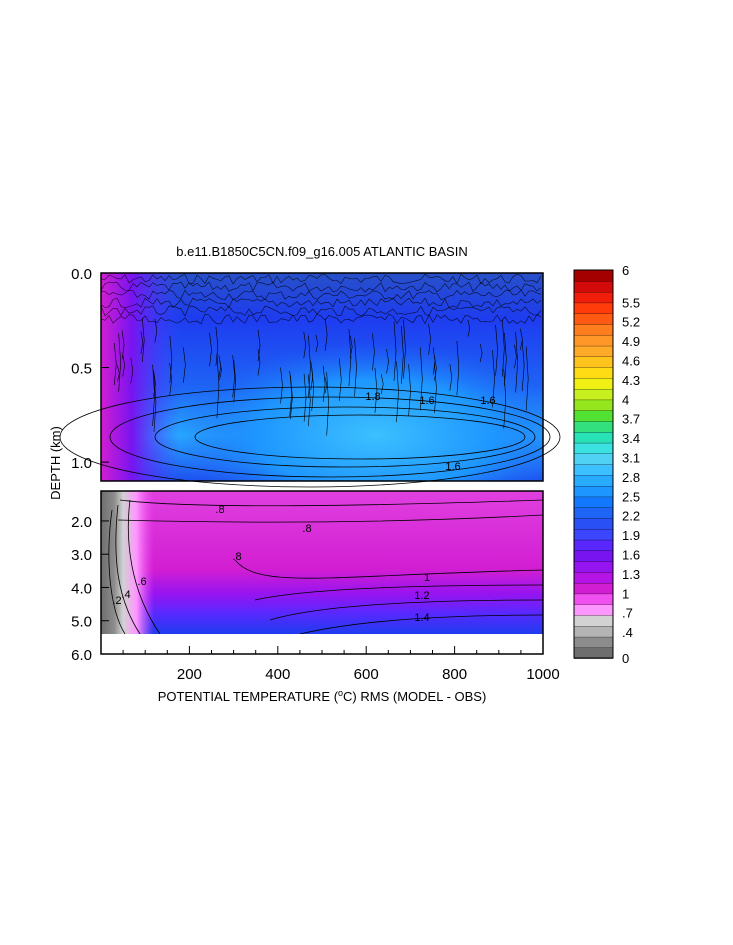 The image size is (733, 945). Describe the element at coordinates (372, 397) in the screenshot. I see `contour-label: 1.8` at that location.